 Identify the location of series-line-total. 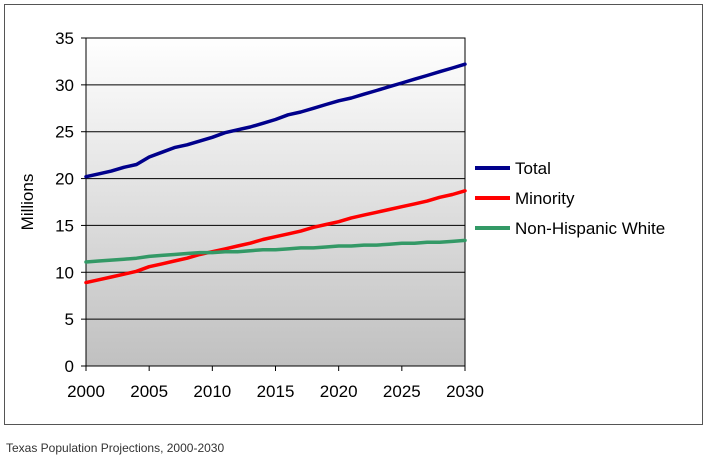
(275, 120).